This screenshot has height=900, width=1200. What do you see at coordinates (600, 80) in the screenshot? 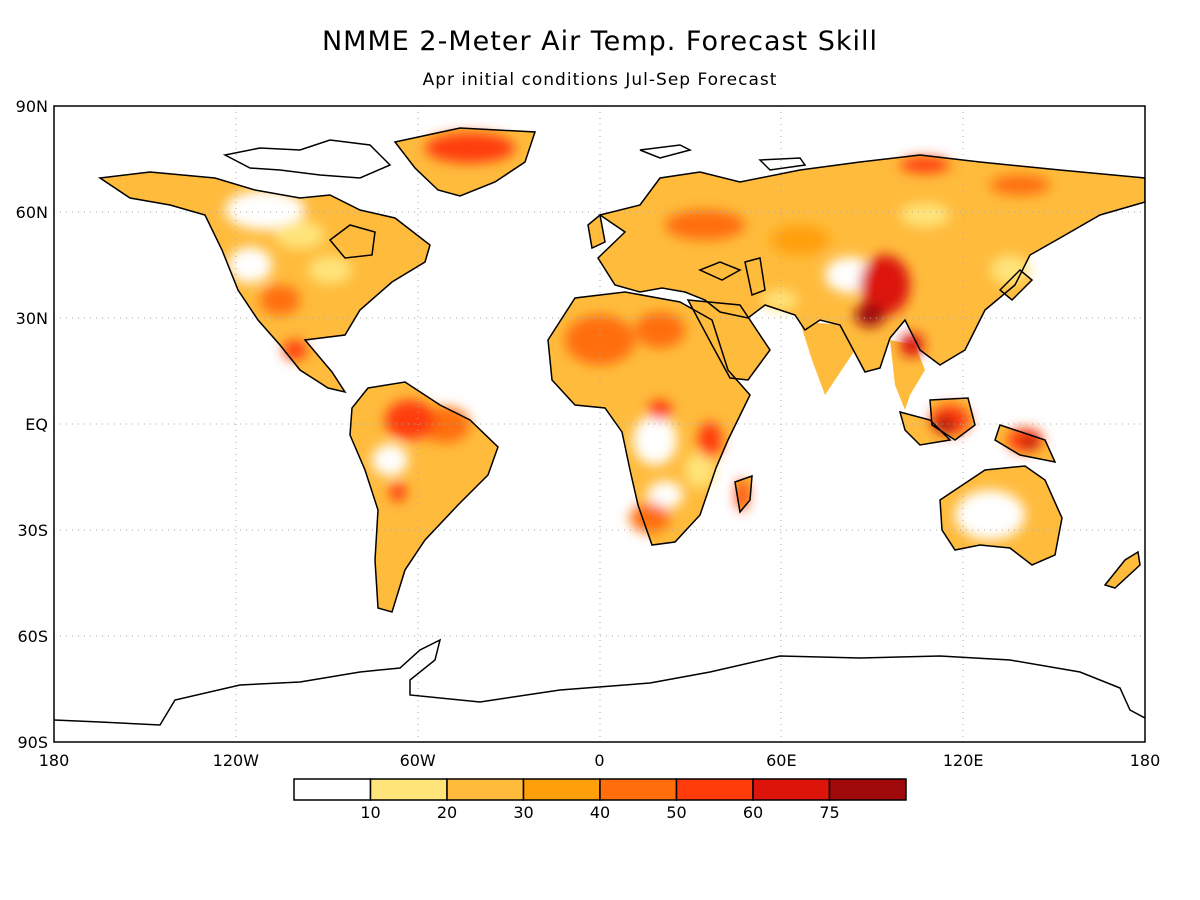
I see `map-subtitle: Apr initial conditions Jul-Sep Forecast` at bounding box center [600, 80].